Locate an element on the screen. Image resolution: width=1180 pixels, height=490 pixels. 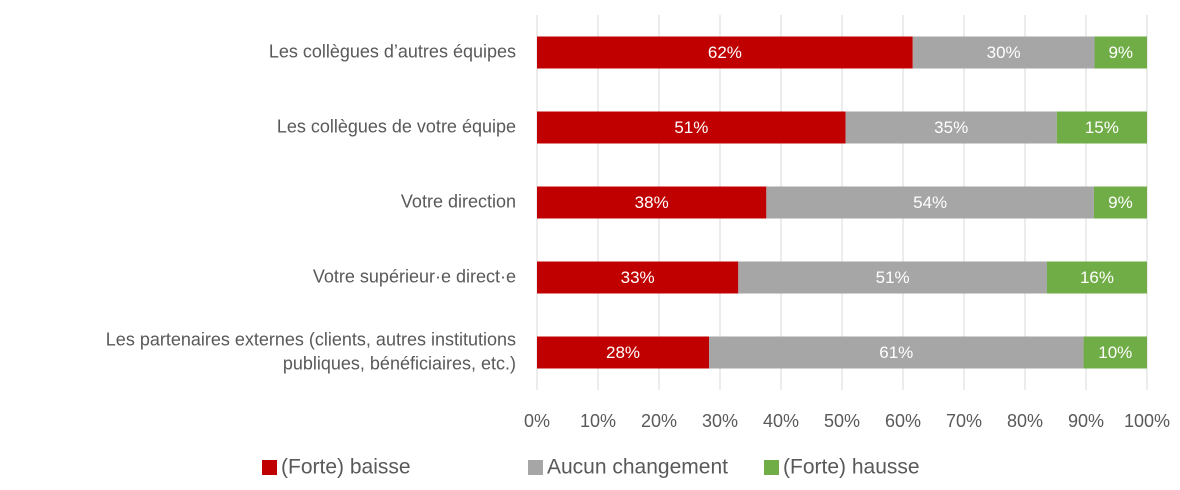
x-tick-label: 0% is located at coordinates (537, 421).